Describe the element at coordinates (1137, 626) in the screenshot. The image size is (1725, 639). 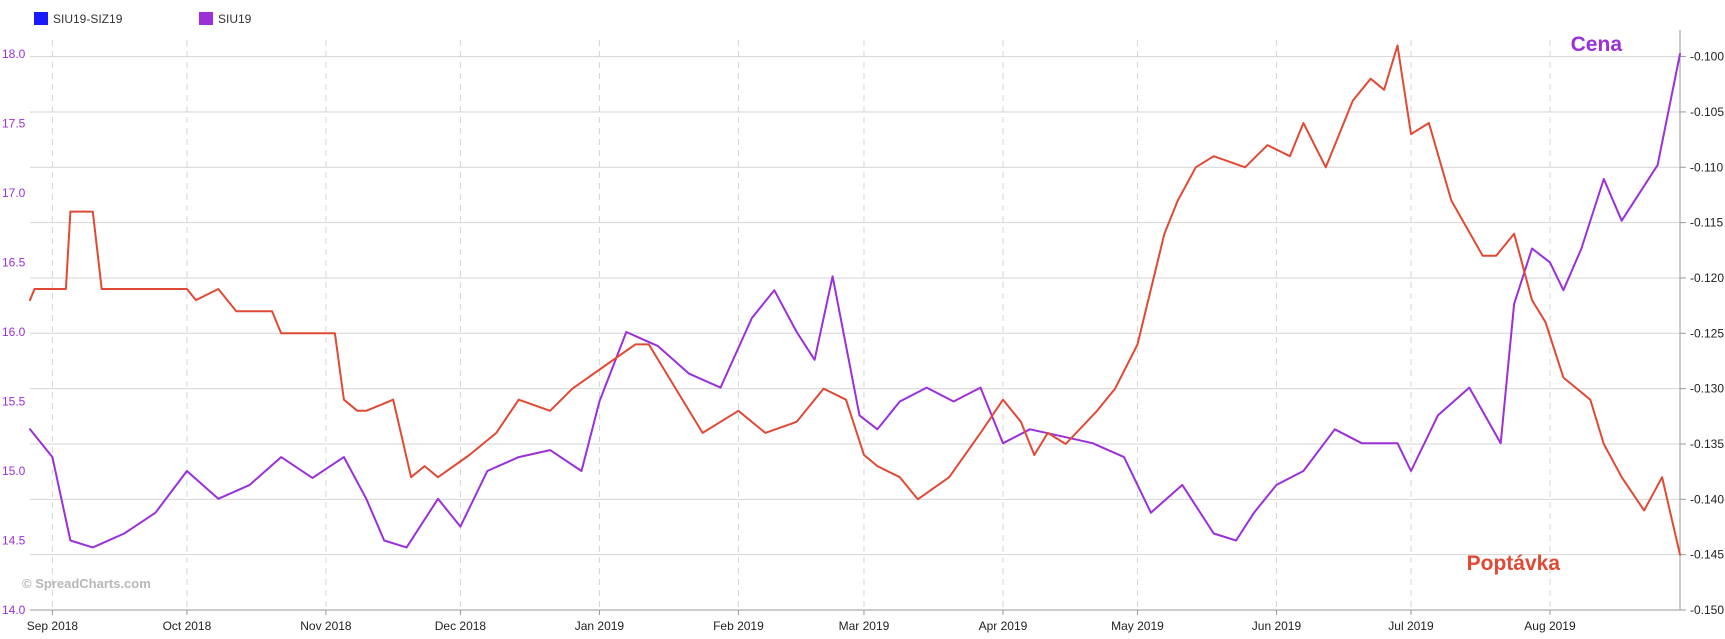
I see `x-axis-tick-label: May 2019` at that location.